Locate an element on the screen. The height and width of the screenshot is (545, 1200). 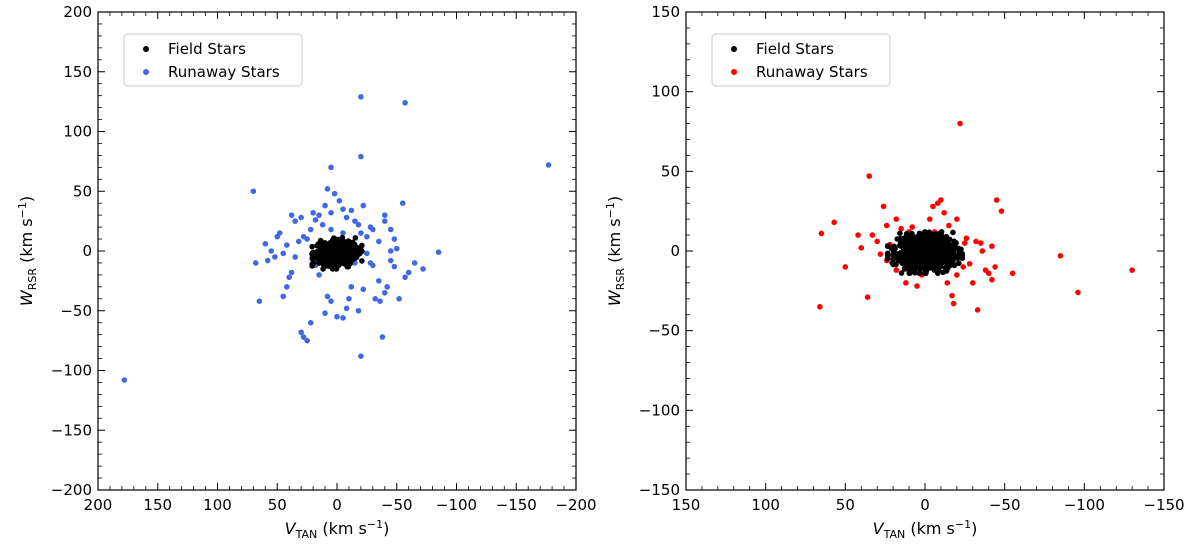
x-tick-label: 0 is located at coordinates (337, 505).